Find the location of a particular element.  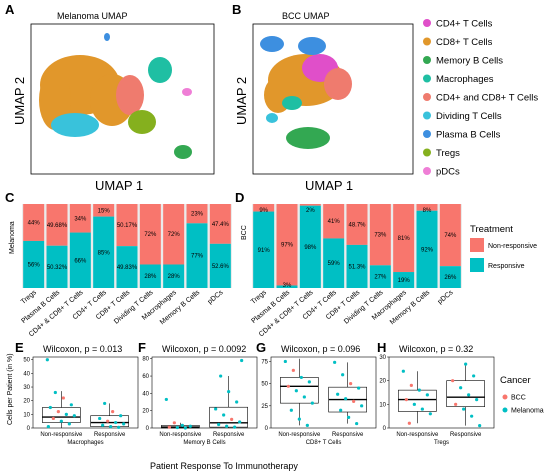

cancer-label-1: Melanoma is located at coordinates (527, 411).